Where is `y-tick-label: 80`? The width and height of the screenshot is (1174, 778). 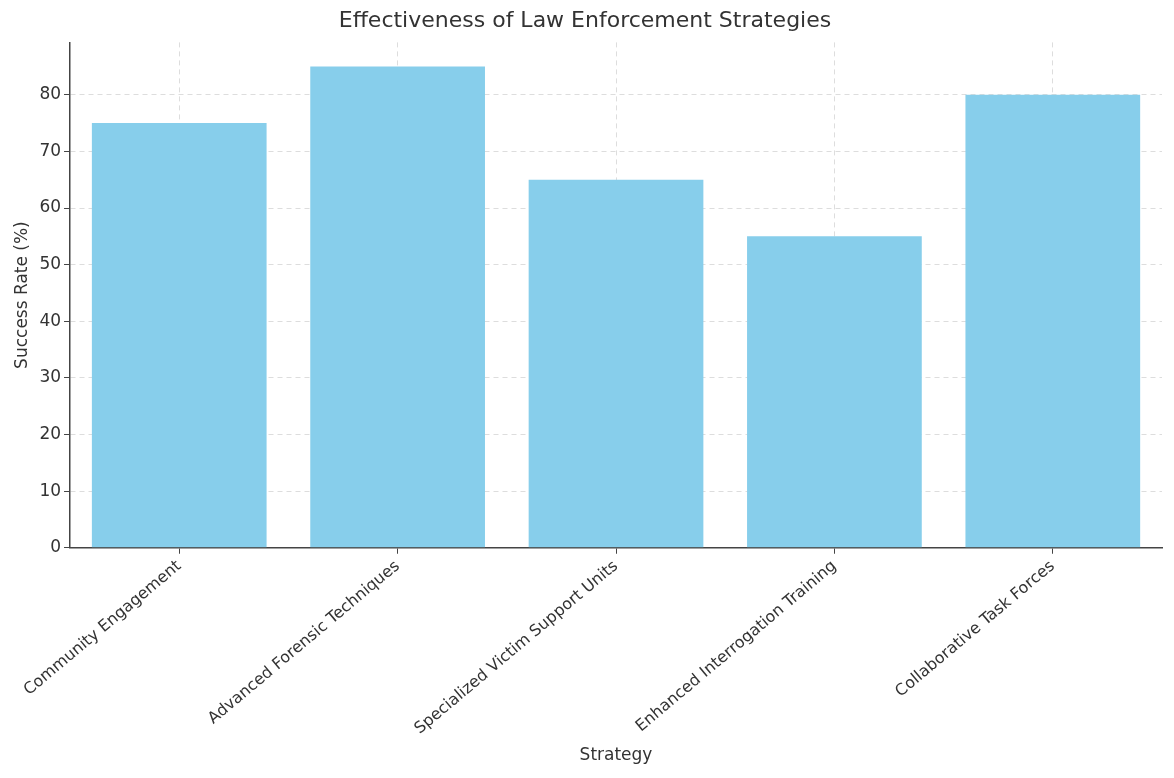 y-tick-label: 80 is located at coordinates (50, 93).